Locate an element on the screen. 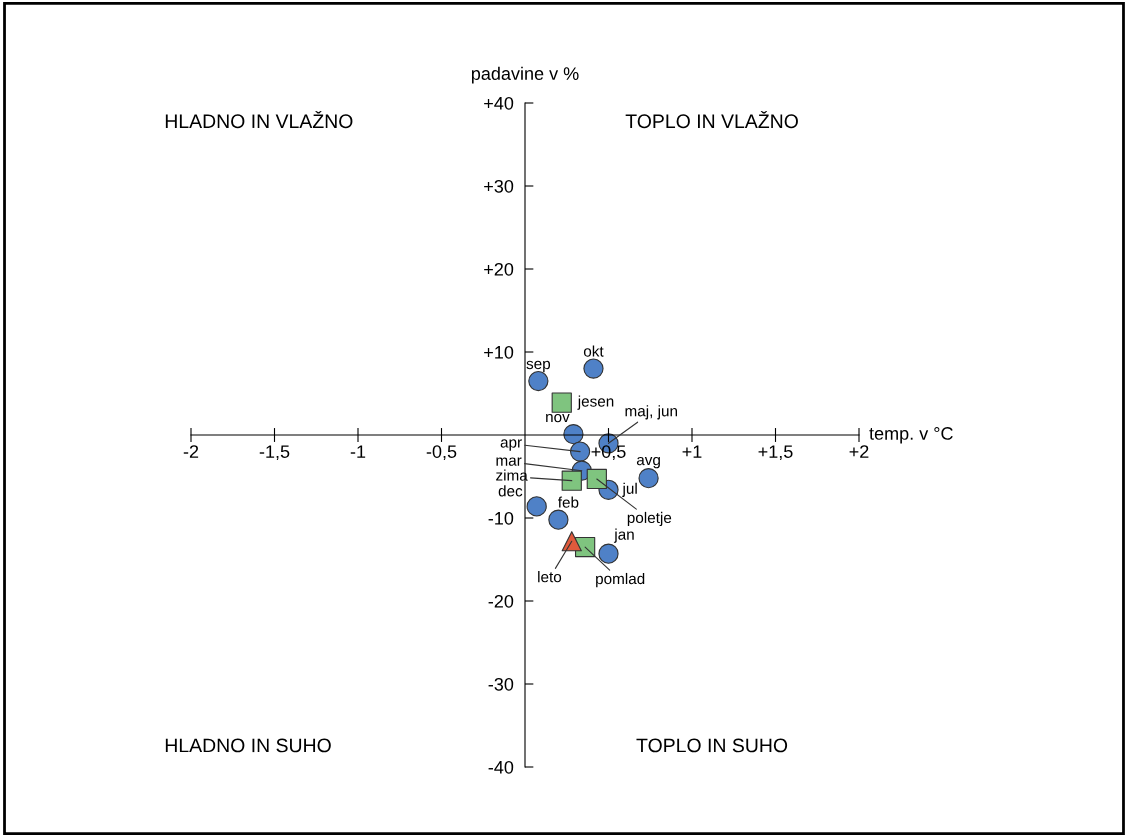 This screenshot has height=837, width=1128. annotation: dec is located at coordinates (510, 491).